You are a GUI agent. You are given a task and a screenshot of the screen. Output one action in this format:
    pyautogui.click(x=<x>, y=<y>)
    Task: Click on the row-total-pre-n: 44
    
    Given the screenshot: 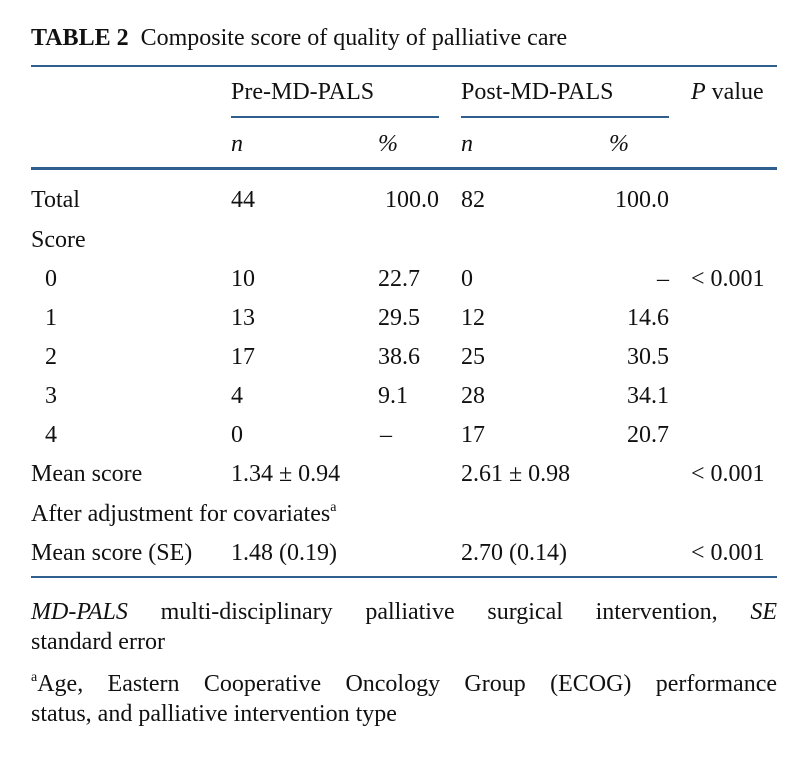 What is the action you would take?
    pyautogui.click(x=243, y=200)
    